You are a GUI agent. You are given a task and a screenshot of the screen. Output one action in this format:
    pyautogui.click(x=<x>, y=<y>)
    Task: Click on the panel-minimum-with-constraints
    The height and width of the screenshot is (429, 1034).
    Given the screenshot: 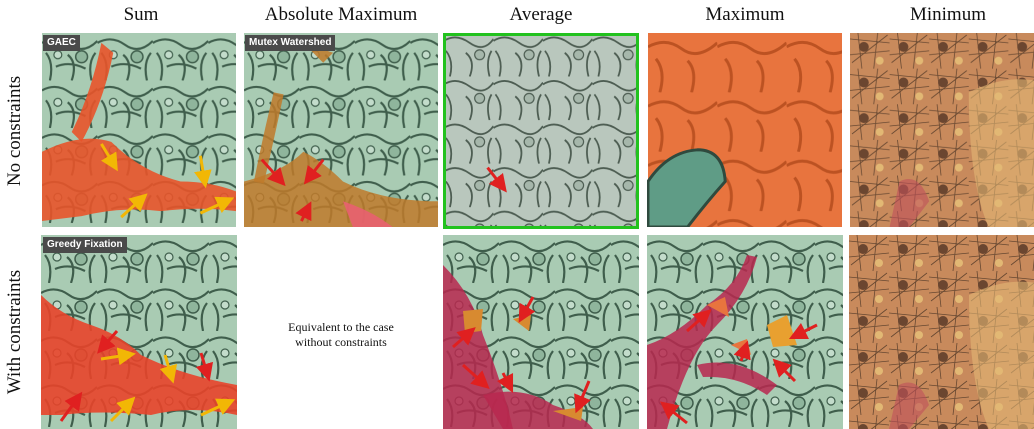 What is the action you would take?
    pyautogui.click(x=941, y=332)
    